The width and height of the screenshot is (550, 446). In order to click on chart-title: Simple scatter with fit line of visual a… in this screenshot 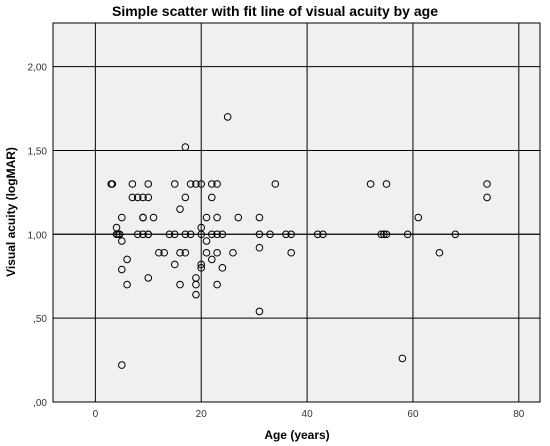, I will do `click(275, 11)`.